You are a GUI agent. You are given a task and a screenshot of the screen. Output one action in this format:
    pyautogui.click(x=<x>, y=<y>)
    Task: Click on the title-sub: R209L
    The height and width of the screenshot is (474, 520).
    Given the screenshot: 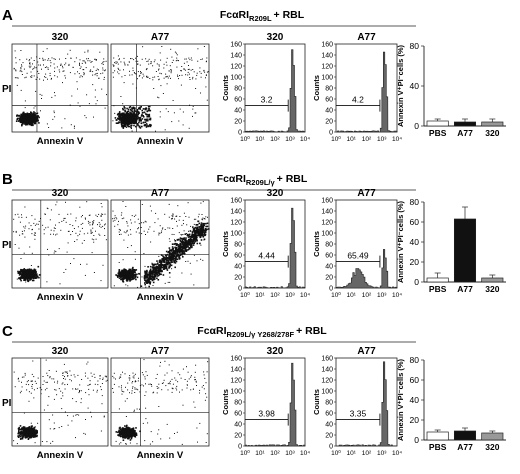 What is the action you would take?
    pyautogui.click(x=260, y=18)
    